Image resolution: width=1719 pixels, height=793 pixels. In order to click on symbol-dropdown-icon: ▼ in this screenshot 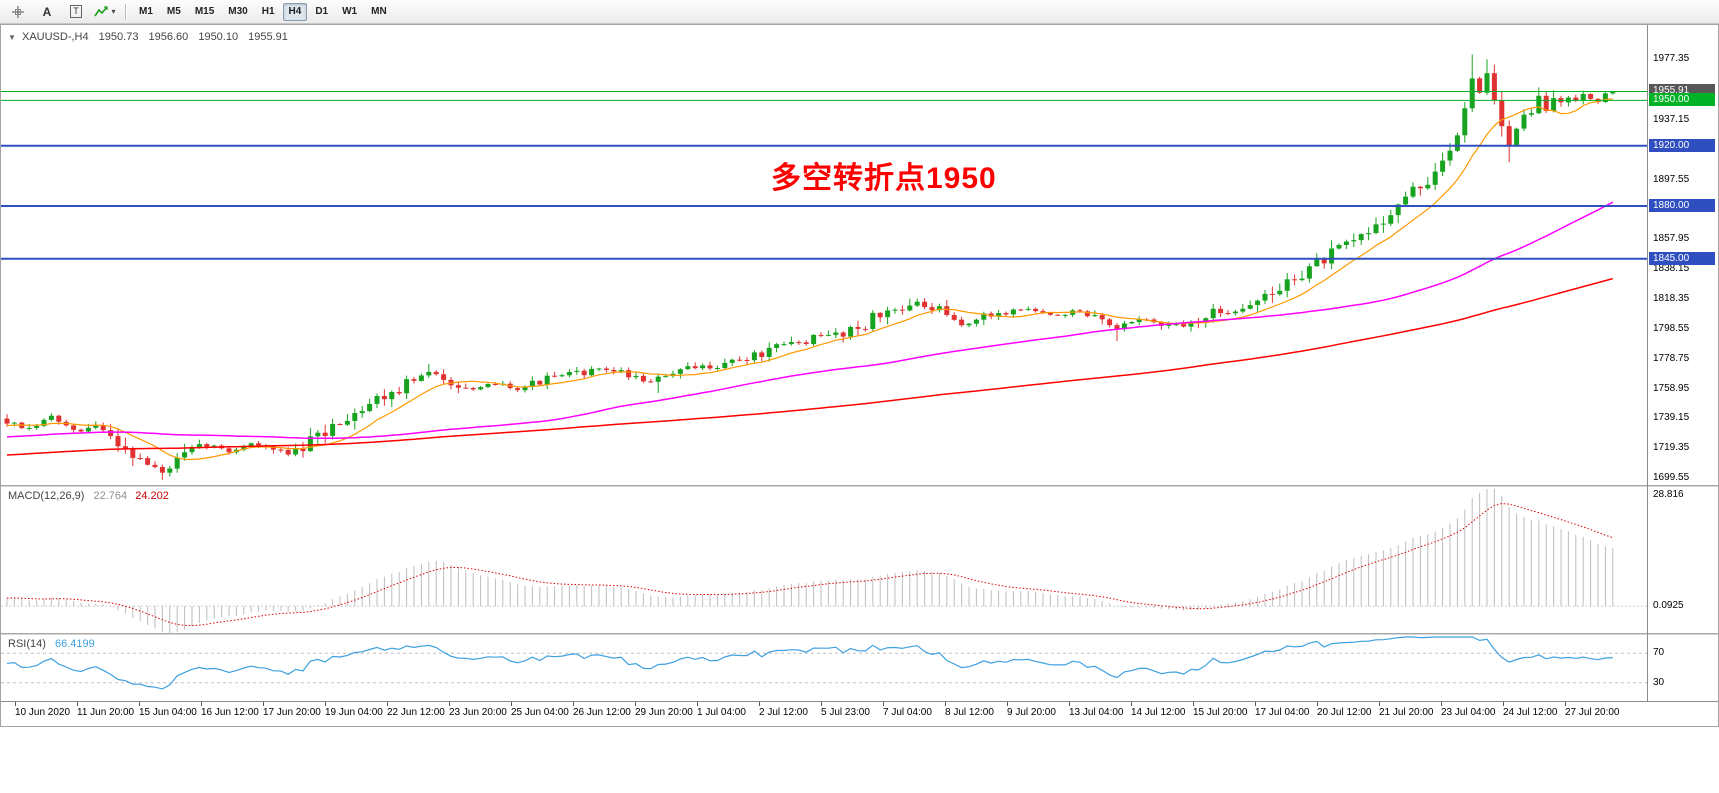, I will do `click(12, 37)`.